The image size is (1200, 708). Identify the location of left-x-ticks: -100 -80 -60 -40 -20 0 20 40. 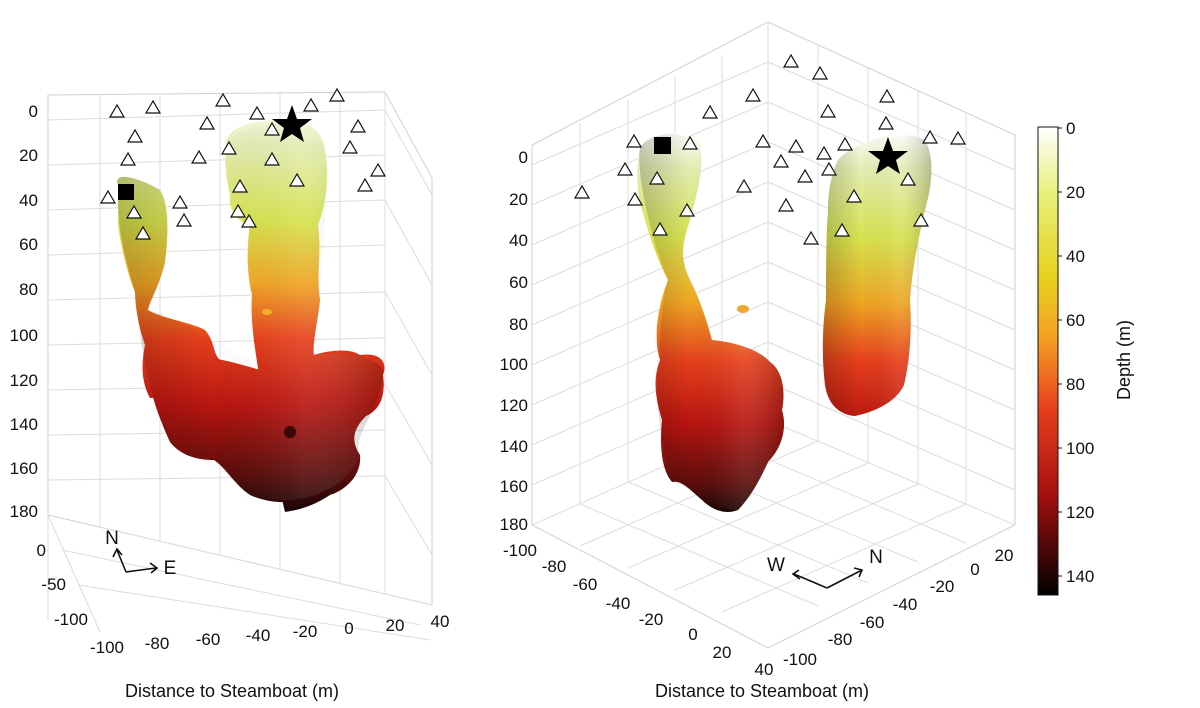
(269, 634).